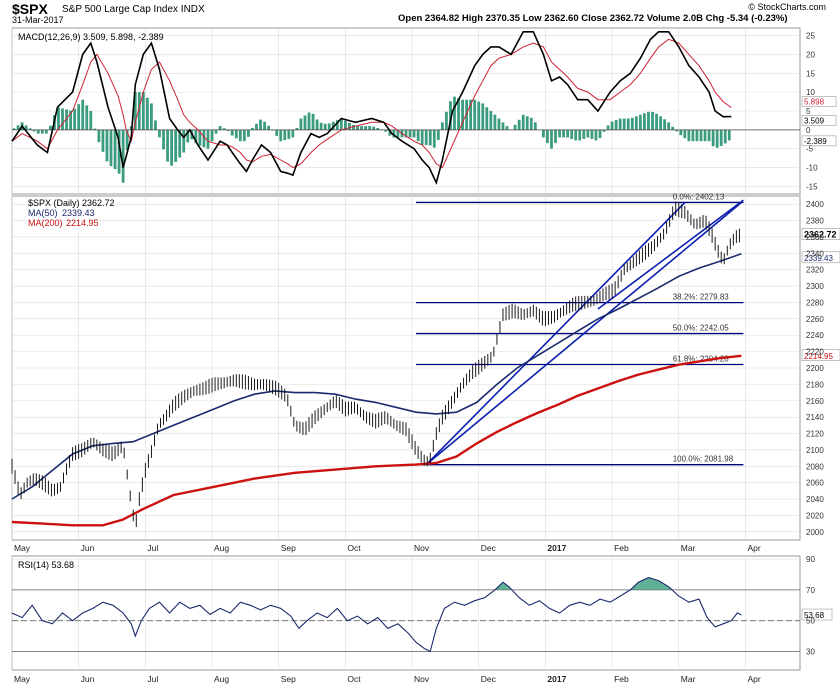  Describe the element at coordinates (787, 7) in the screenshot. I see `provider-credit: © StockCharts.com` at that location.